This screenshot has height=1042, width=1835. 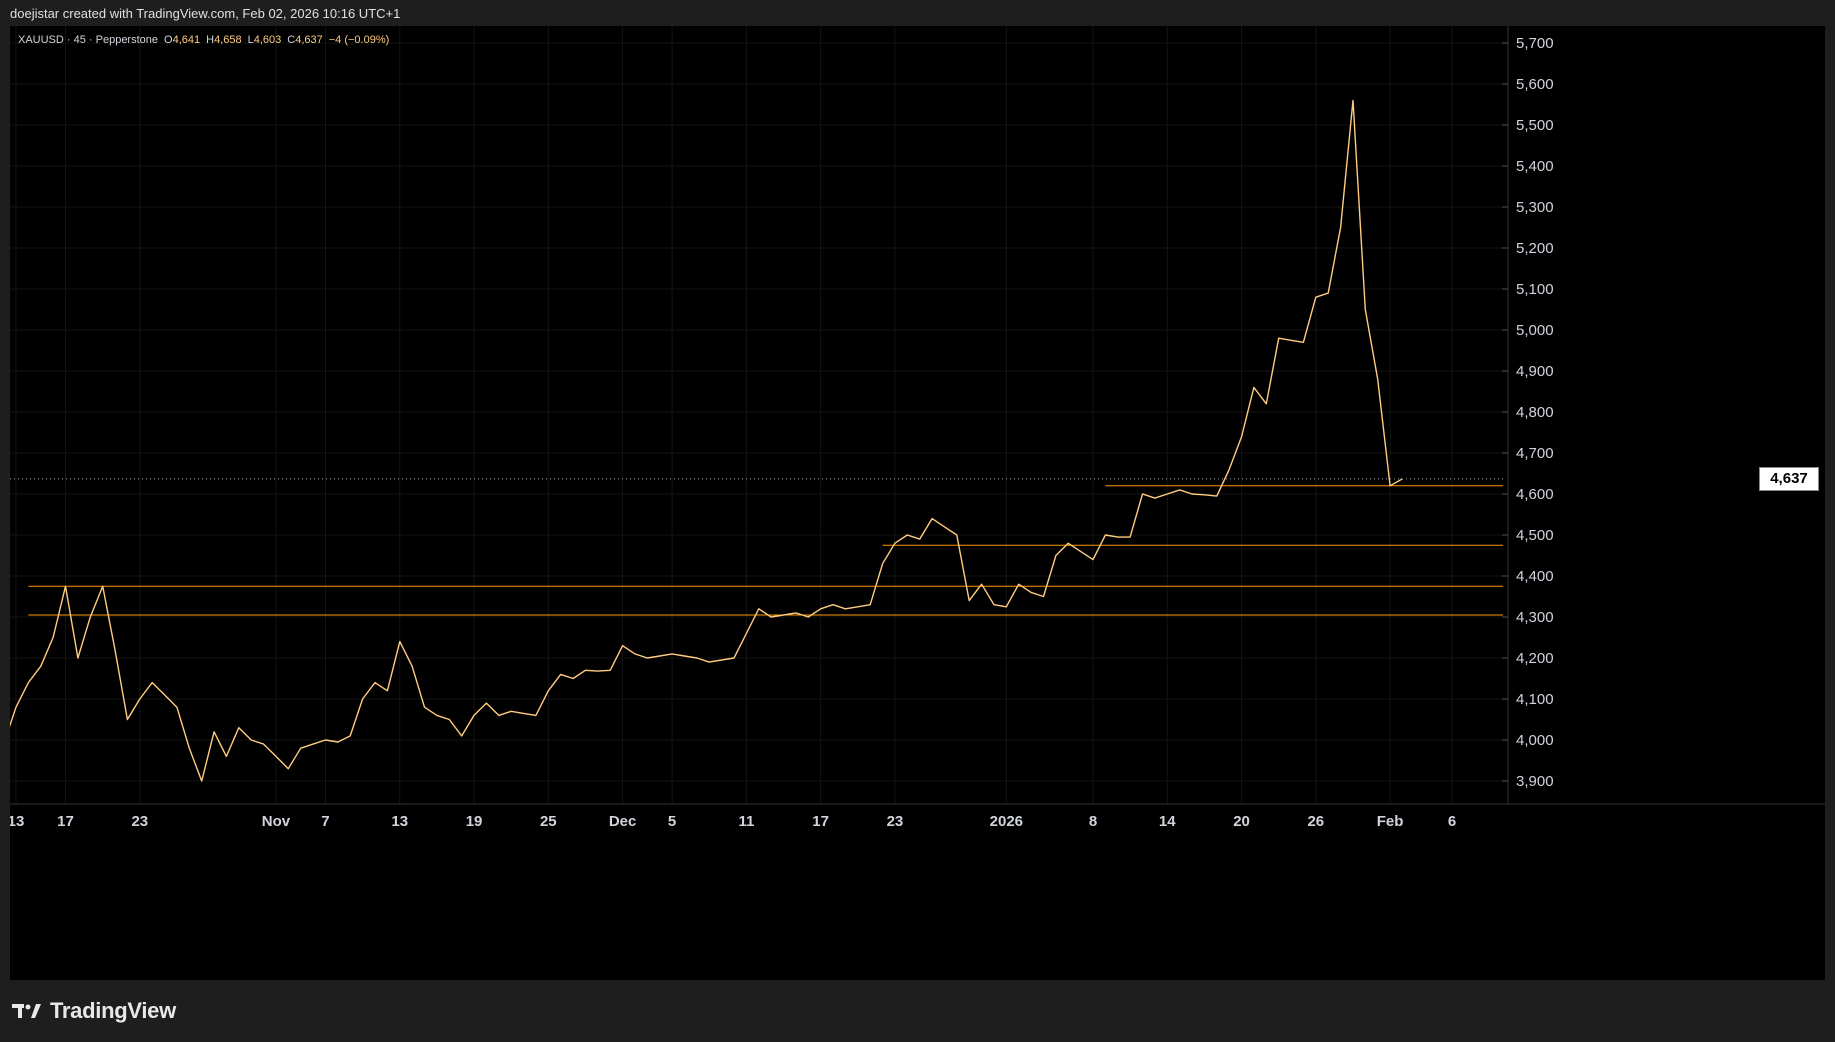 I want to click on x-tick-label: 14, so click(x=1167, y=821).